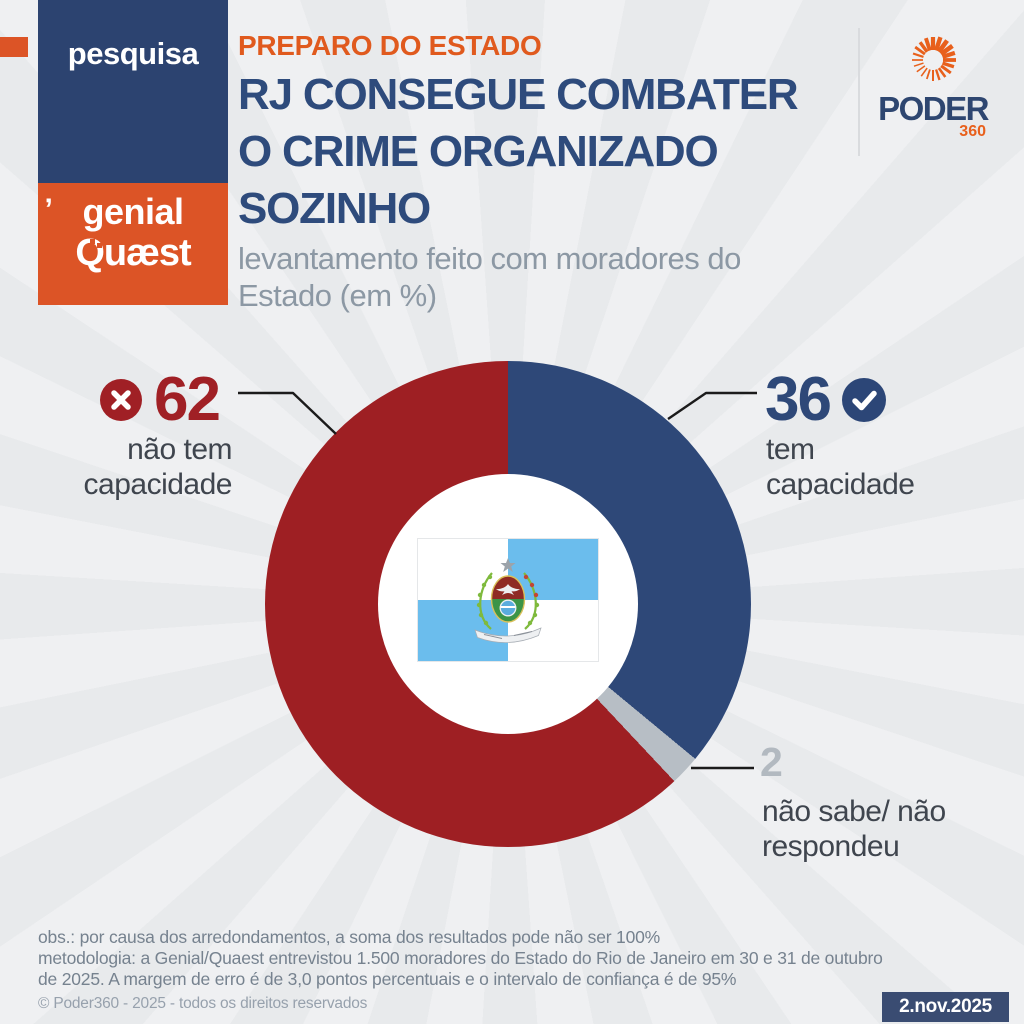 The image size is (1024, 1024). I want to click on value-tem-capacidade: 36, so click(798, 399).